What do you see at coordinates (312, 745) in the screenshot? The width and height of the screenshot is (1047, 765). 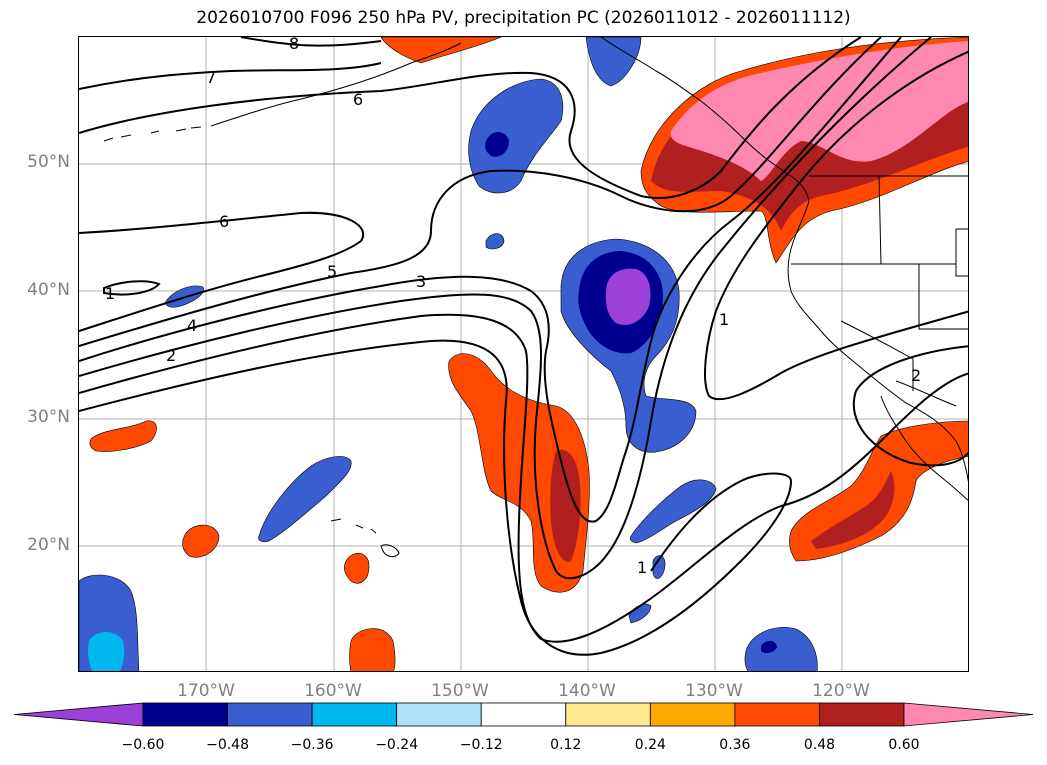 I see `colorbar-tick-m036: −0.36` at bounding box center [312, 745].